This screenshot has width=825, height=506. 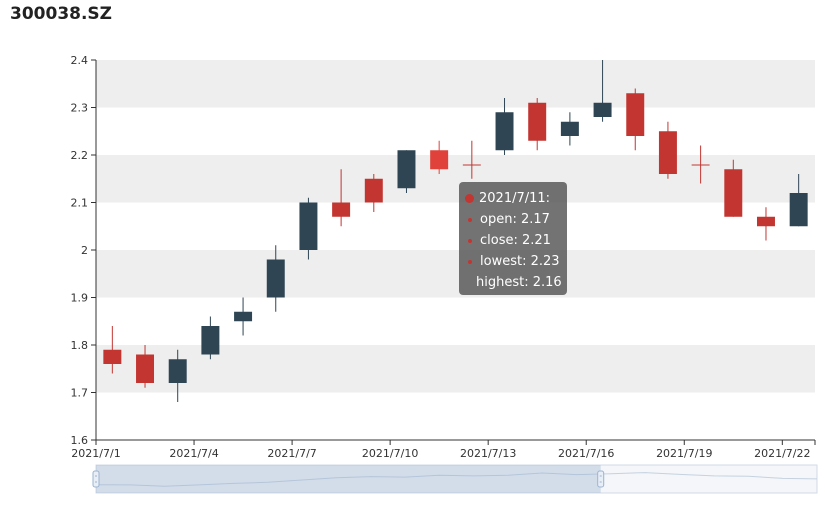 What do you see at coordinates (61, 14) in the screenshot?
I see `page-title: 300038.SZ` at bounding box center [61, 14].